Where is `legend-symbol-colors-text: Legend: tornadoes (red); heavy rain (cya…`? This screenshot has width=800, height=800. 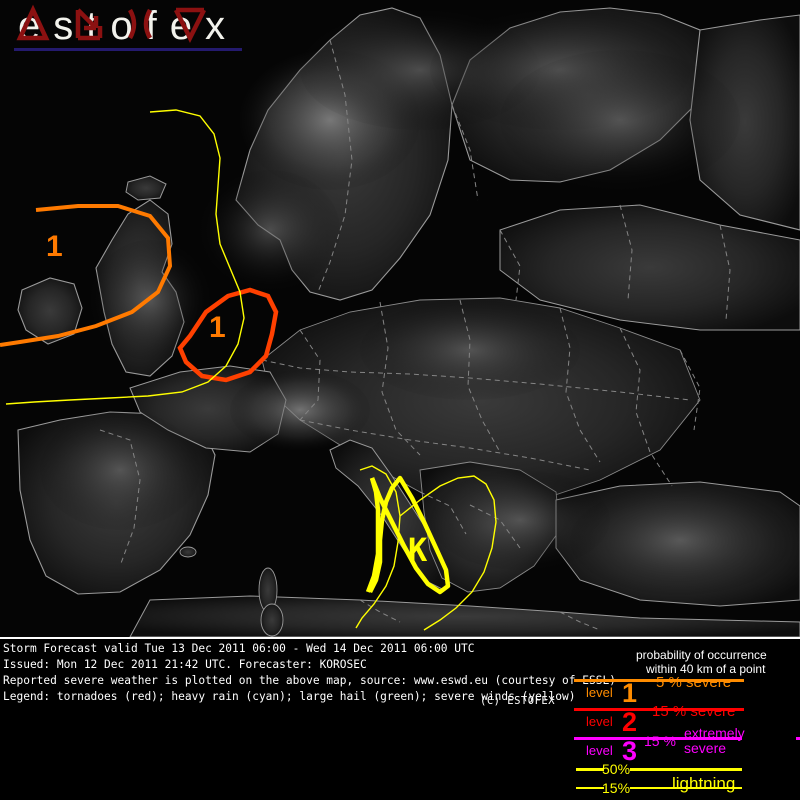
legend-symbol-colors-text: Legend: tornadoes (red); heavy rain (cya… is located at coordinates (289, 696).